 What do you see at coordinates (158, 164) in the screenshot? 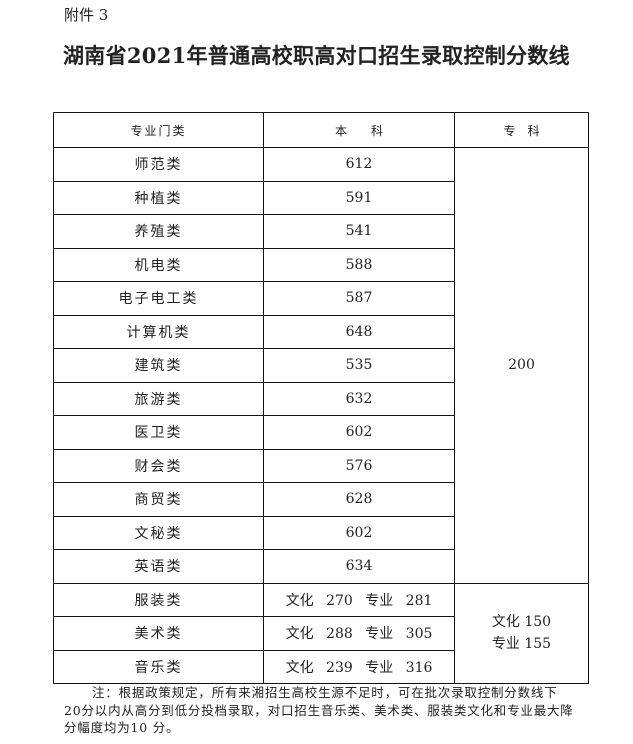
I see `category-cell: 师范类` at bounding box center [158, 164].